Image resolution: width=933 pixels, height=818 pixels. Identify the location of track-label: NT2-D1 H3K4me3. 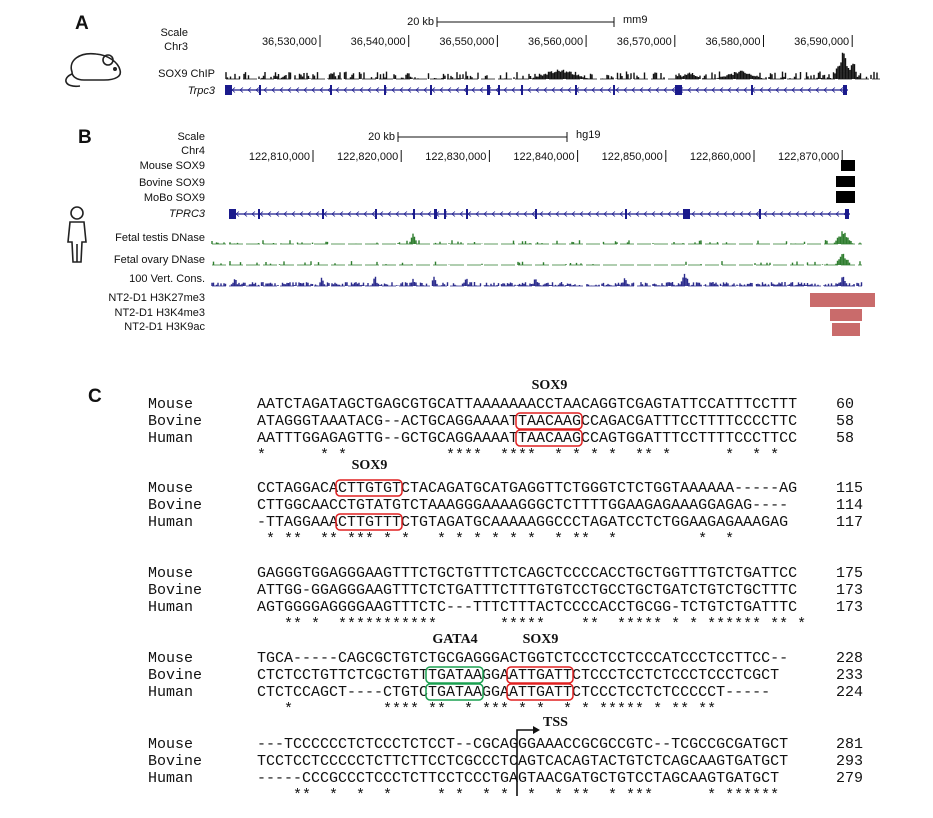
(160, 313).